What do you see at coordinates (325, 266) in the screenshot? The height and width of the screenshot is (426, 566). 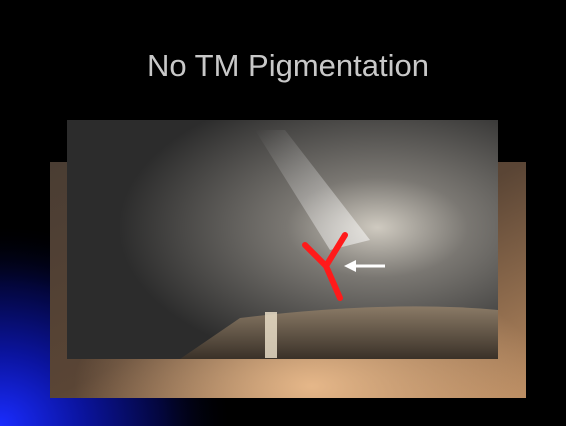 I see `y-marker` at bounding box center [325, 266].